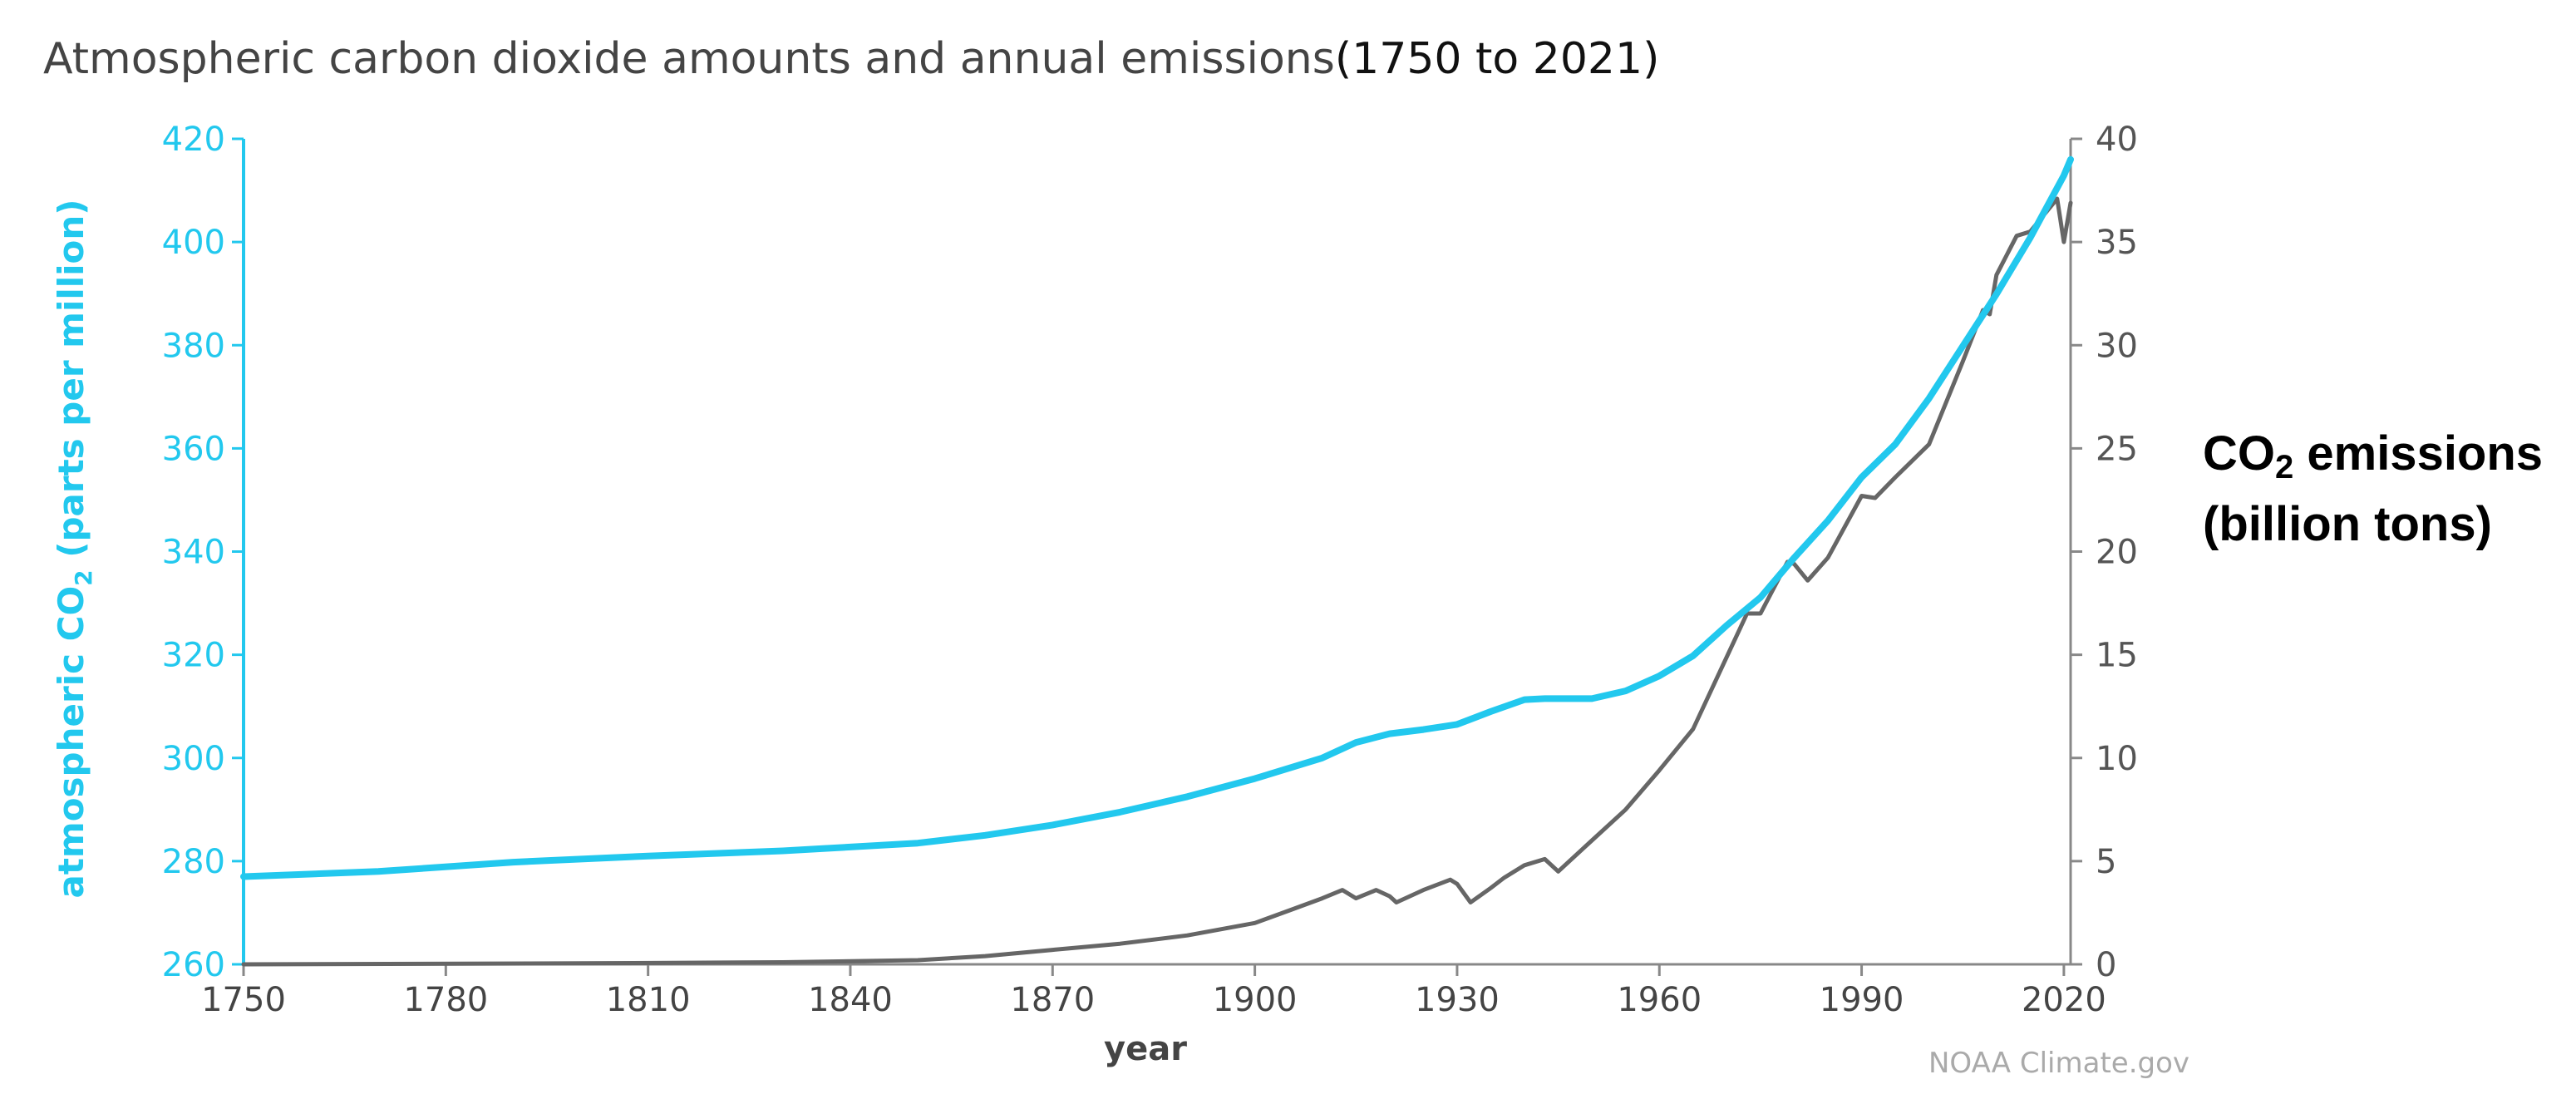  Describe the element at coordinates (2117, 759) in the screenshot. I see `right-tick-label: 10` at that location.